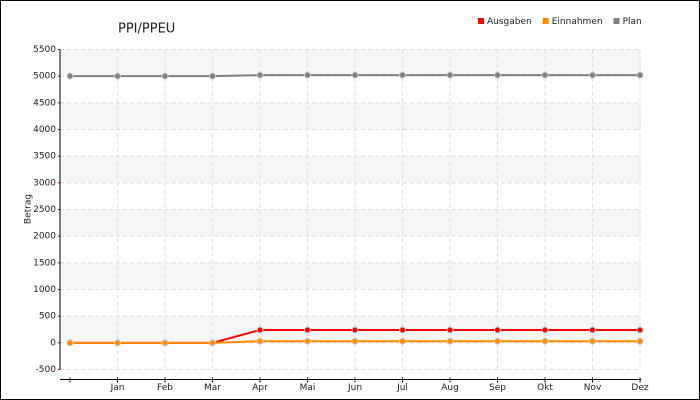  What do you see at coordinates (53, 343) in the screenshot?
I see `y-tick-label: 0` at bounding box center [53, 343].